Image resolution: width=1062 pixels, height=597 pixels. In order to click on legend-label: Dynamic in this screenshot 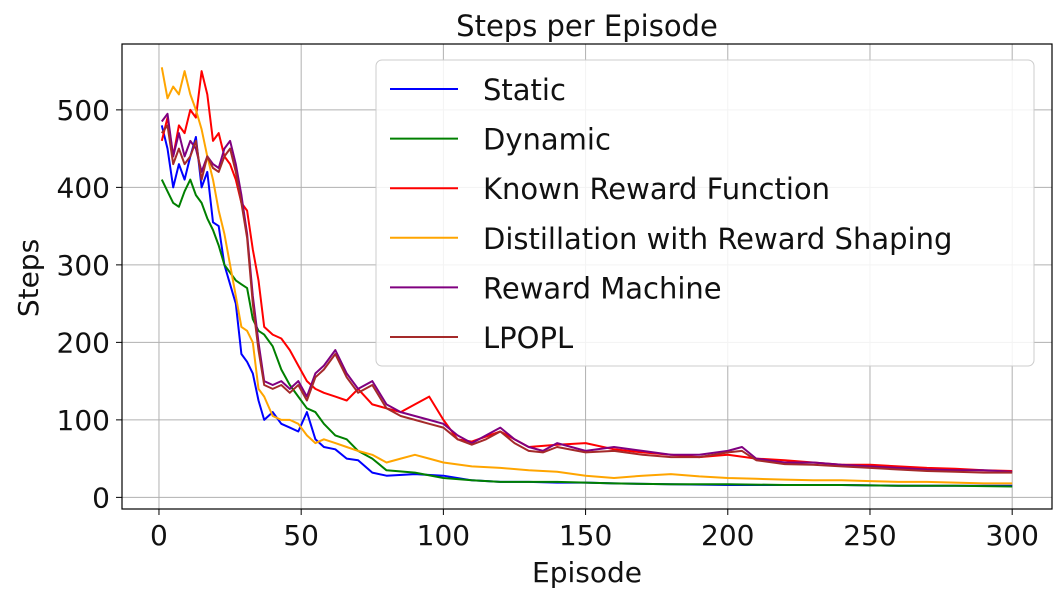, I will do `click(547, 140)`.